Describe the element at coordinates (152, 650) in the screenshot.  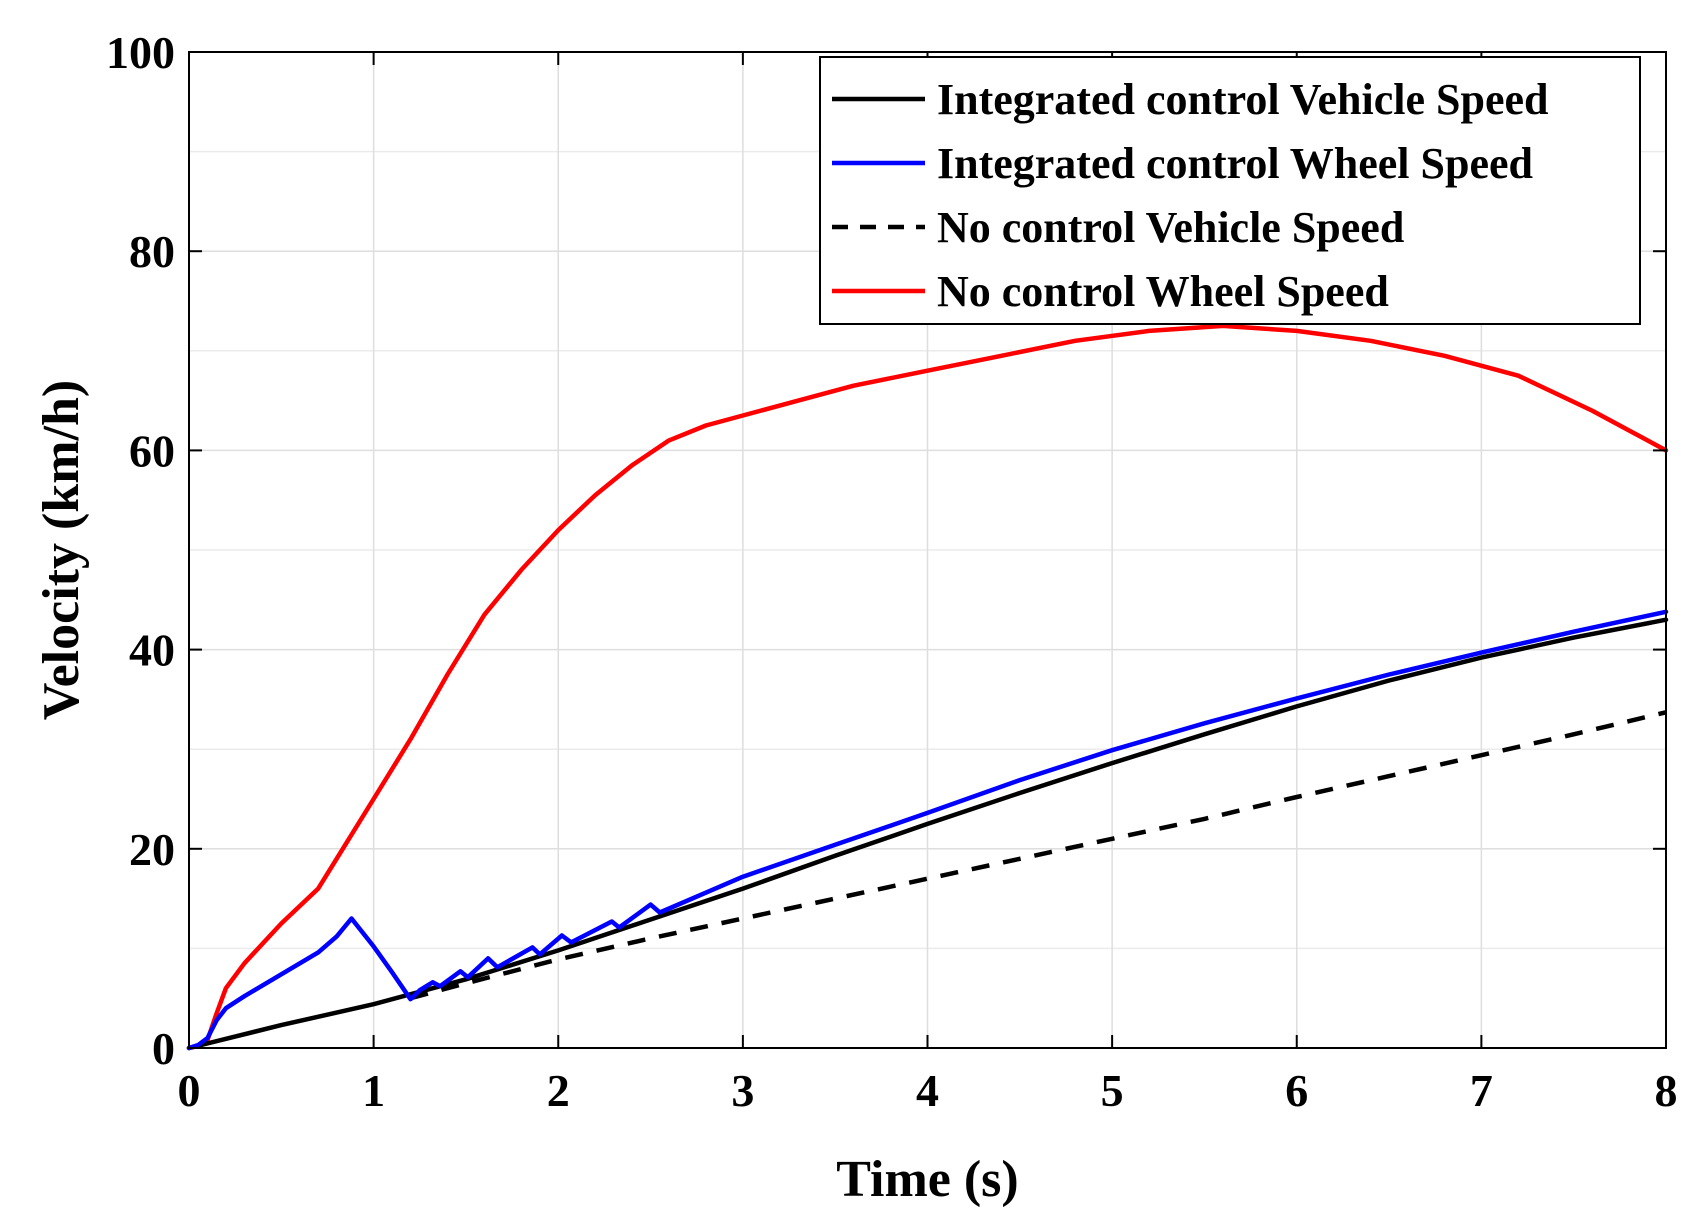
I see `y-tick-label: 40` at that location.